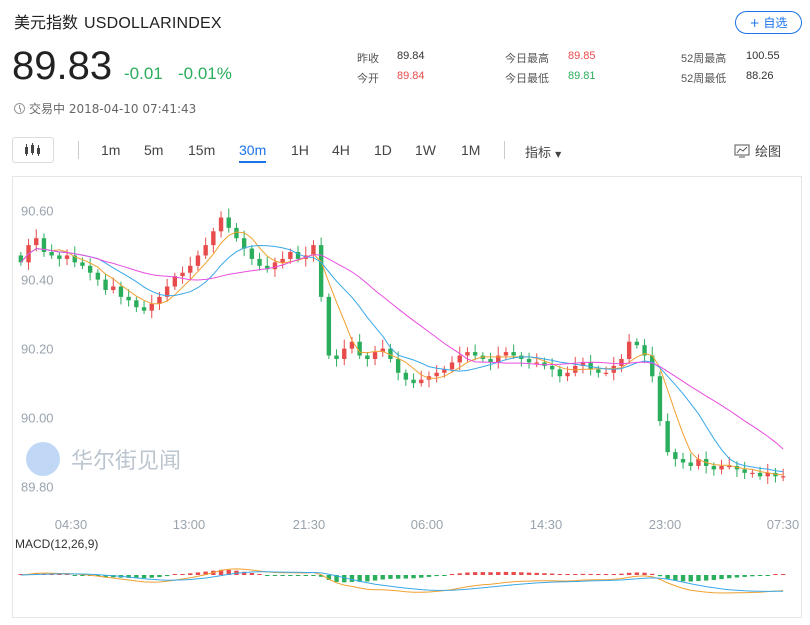  What do you see at coordinates (253, 152) in the screenshot?
I see `tab-30m: 30m` at bounding box center [253, 152].